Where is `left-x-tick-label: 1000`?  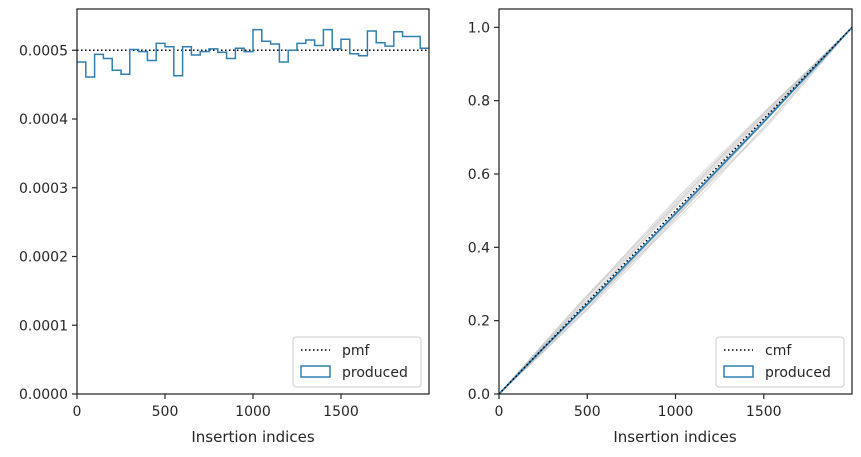 left-x-tick-label: 1000 is located at coordinates (253, 412).